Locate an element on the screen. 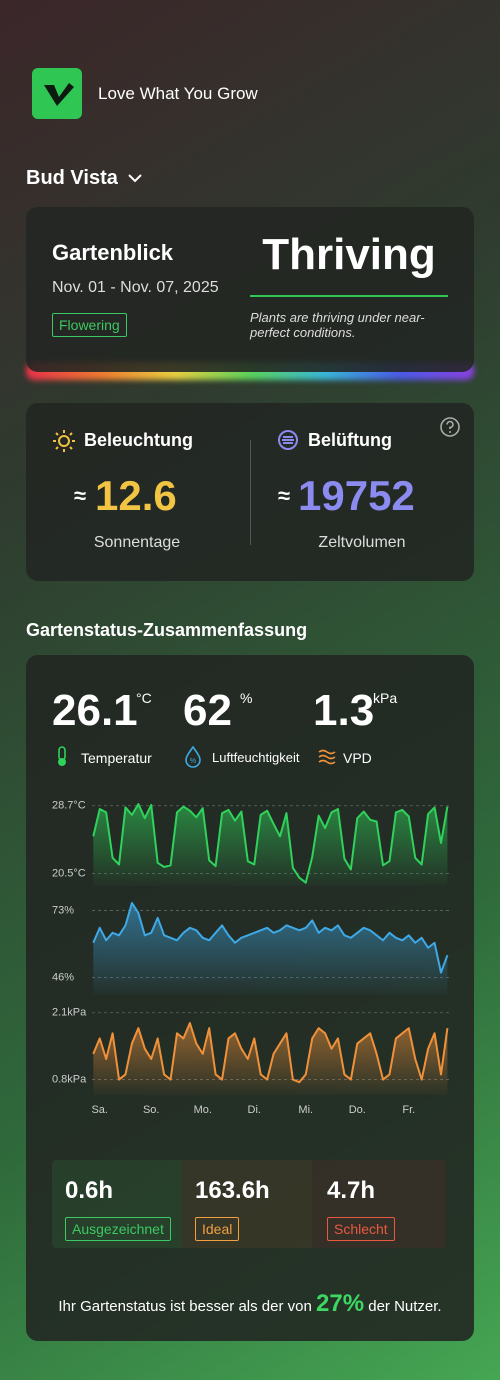 This screenshot has width=500, height=1380. sun-icon is located at coordinates (64, 441).